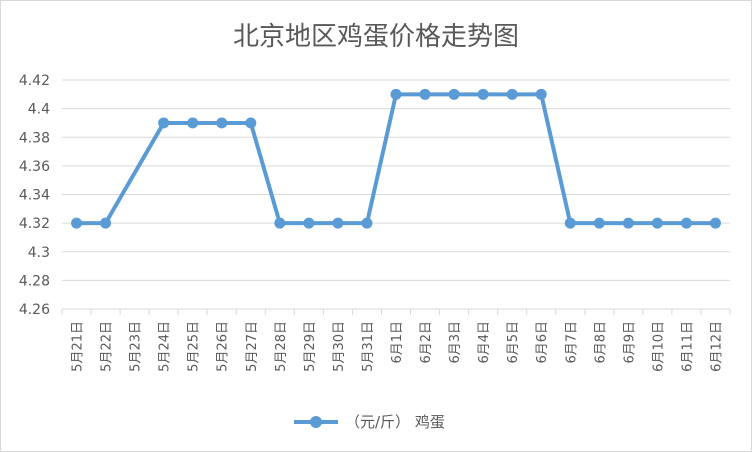 The image size is (752, 452). What do you see at coordinates (629, 342) in the screenshot?
I see `x-tick-label: 6月9日` at bounding box center [629, 342].